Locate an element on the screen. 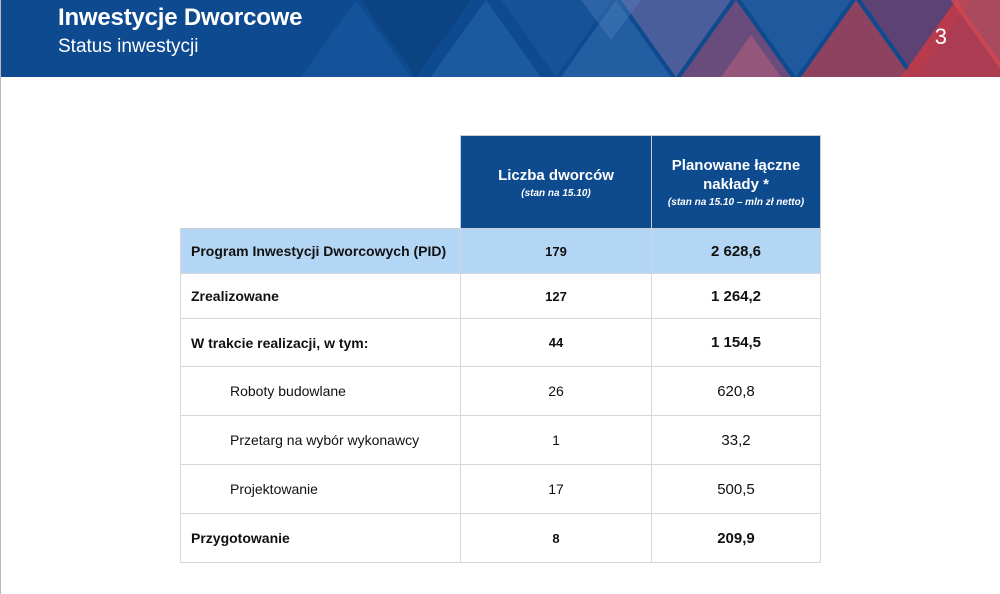  row-count: 17 is located at coordinates (556, 489).